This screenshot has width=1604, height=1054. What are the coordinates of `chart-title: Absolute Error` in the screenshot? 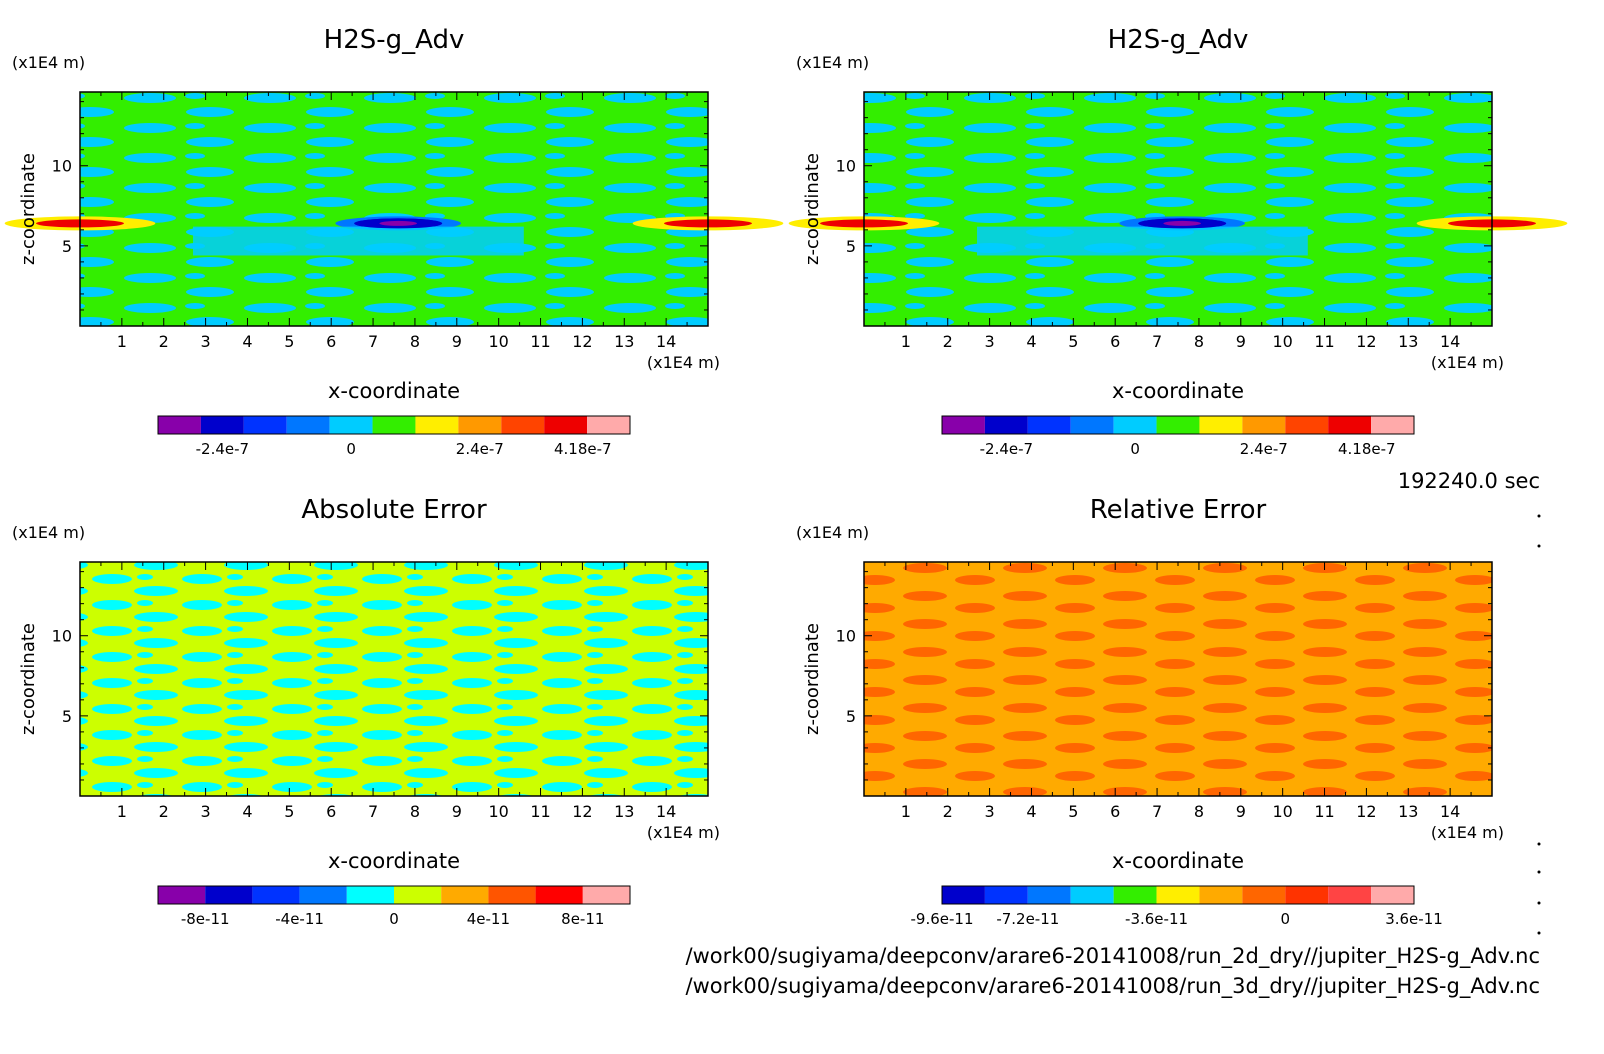 It's located at (394, 510).